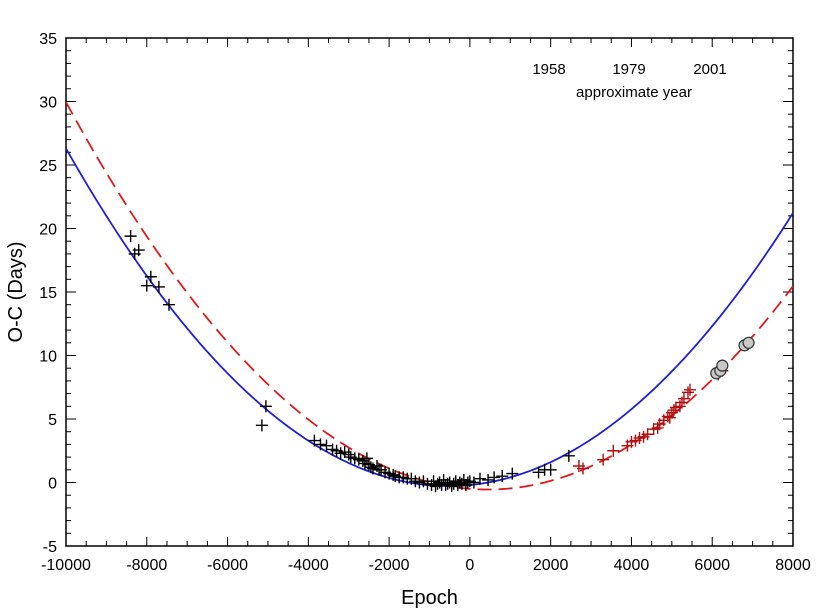 This screenshot has width=830, height=613. I want to click on x-tick-label: -2000, so click(389, 565).